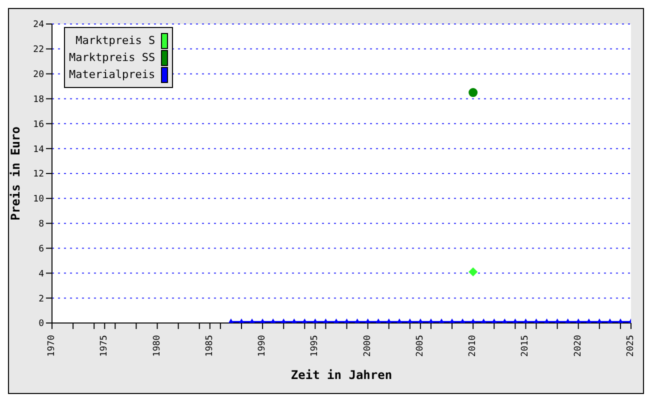 The width and height of the screenshot is (650, 400). I want to click on legend-label: Materialpreis, so click(112, 74).